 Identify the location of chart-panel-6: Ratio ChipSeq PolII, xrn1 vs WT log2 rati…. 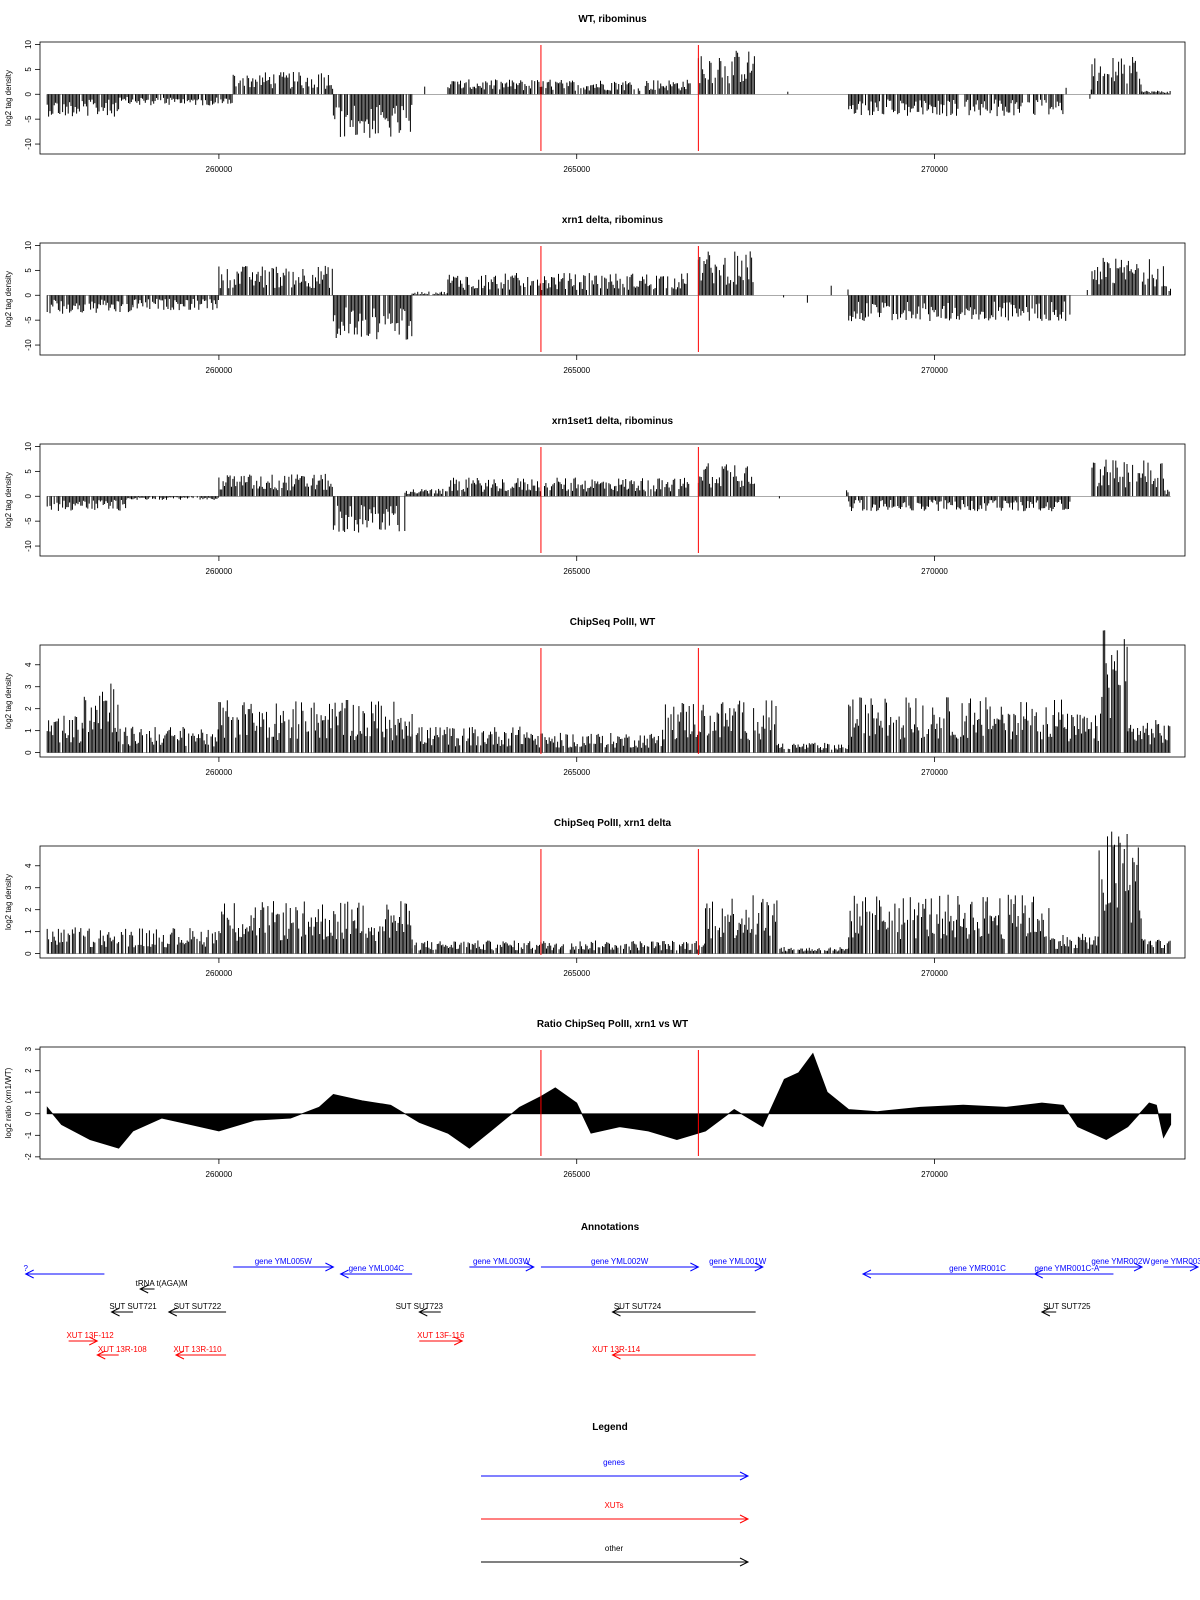
(595, 1099).